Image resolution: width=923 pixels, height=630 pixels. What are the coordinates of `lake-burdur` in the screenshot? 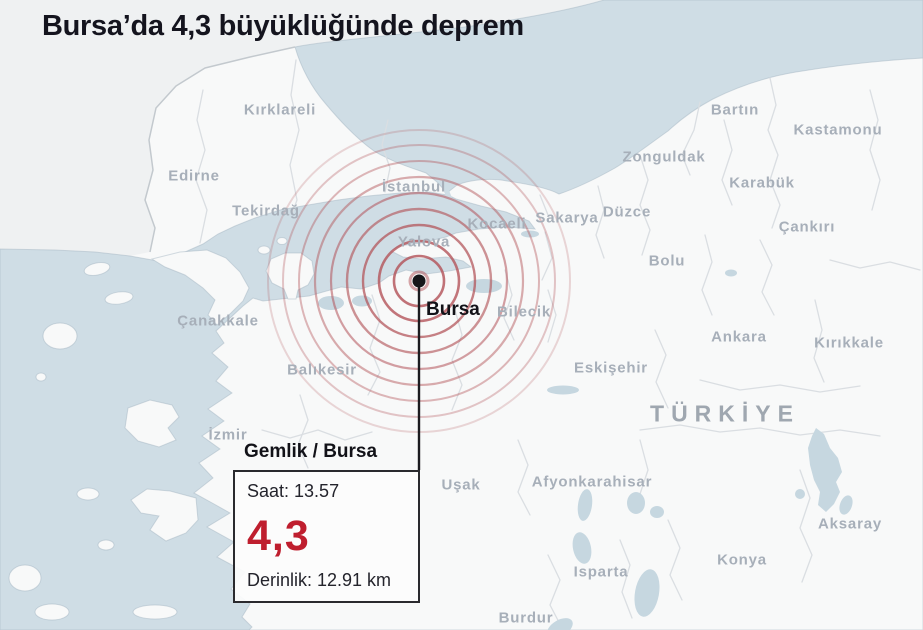 It's located at (560, 624).